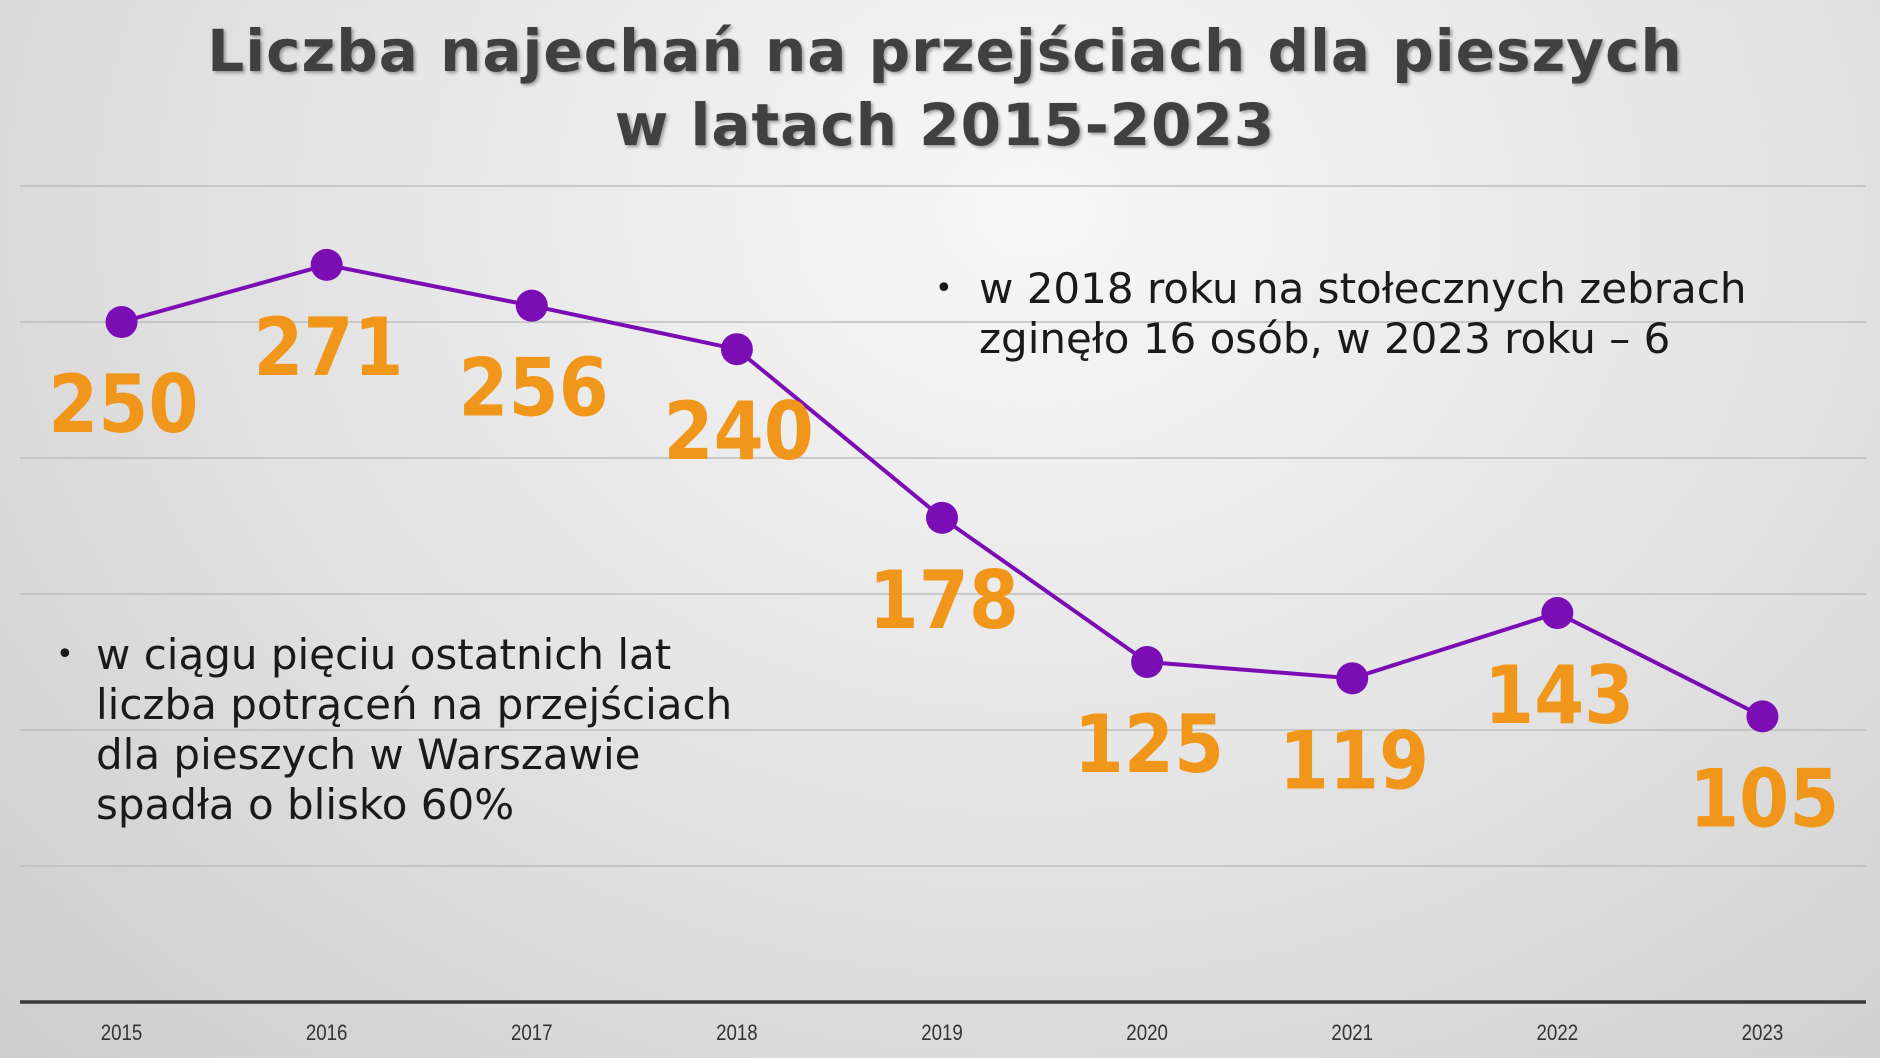 The image size is (1880, 1058). I want to click on x-tick-label: 2022, so click(1558, 1034).